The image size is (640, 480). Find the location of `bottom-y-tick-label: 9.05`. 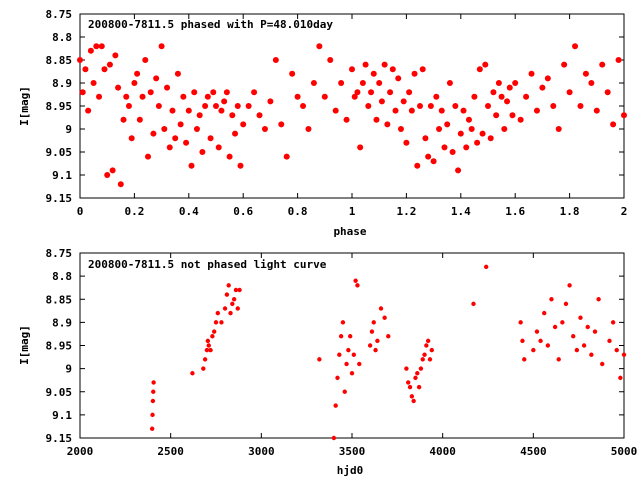

bottom-y-tick-label: 9.05 is located at coordinates (59, 392).